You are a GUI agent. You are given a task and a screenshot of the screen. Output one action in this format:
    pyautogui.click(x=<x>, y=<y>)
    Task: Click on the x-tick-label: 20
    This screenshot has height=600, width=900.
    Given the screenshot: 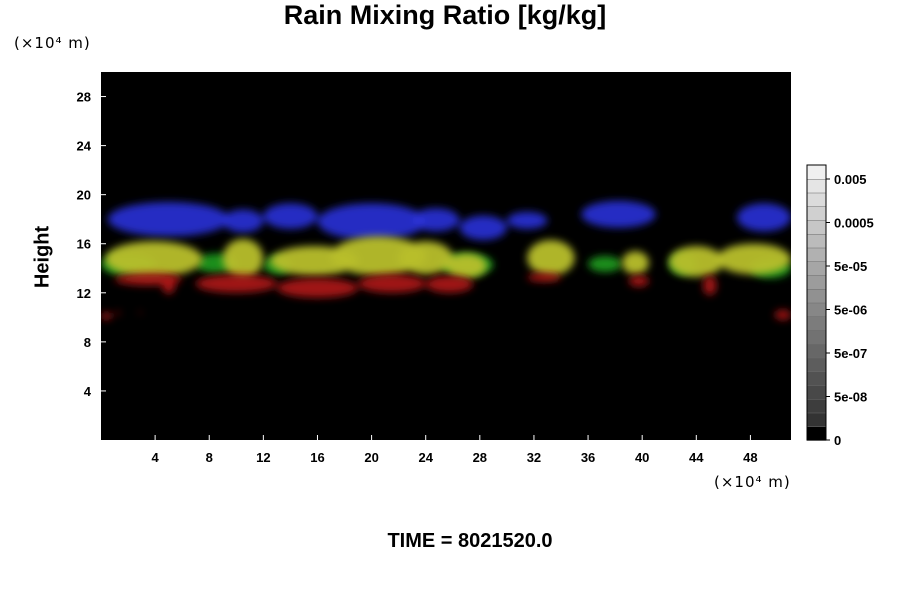 What is the action you would take?
    pyautogui.click(x=371, y=457)
    